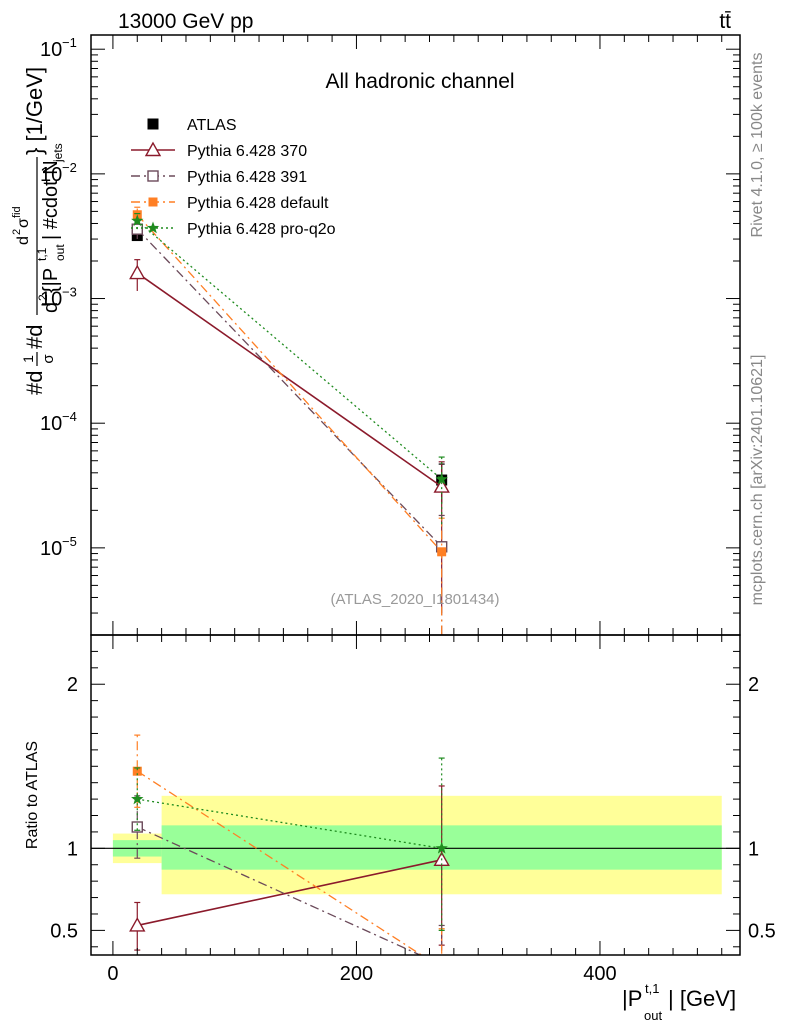  I want to click on legend-label: Pythia 6.428 pro-q2o, so click(261, 229).